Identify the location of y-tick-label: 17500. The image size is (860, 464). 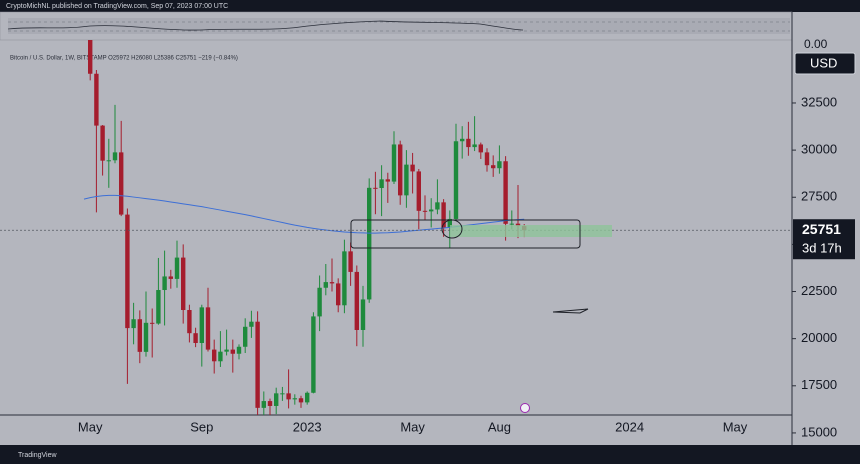
(819, 384).